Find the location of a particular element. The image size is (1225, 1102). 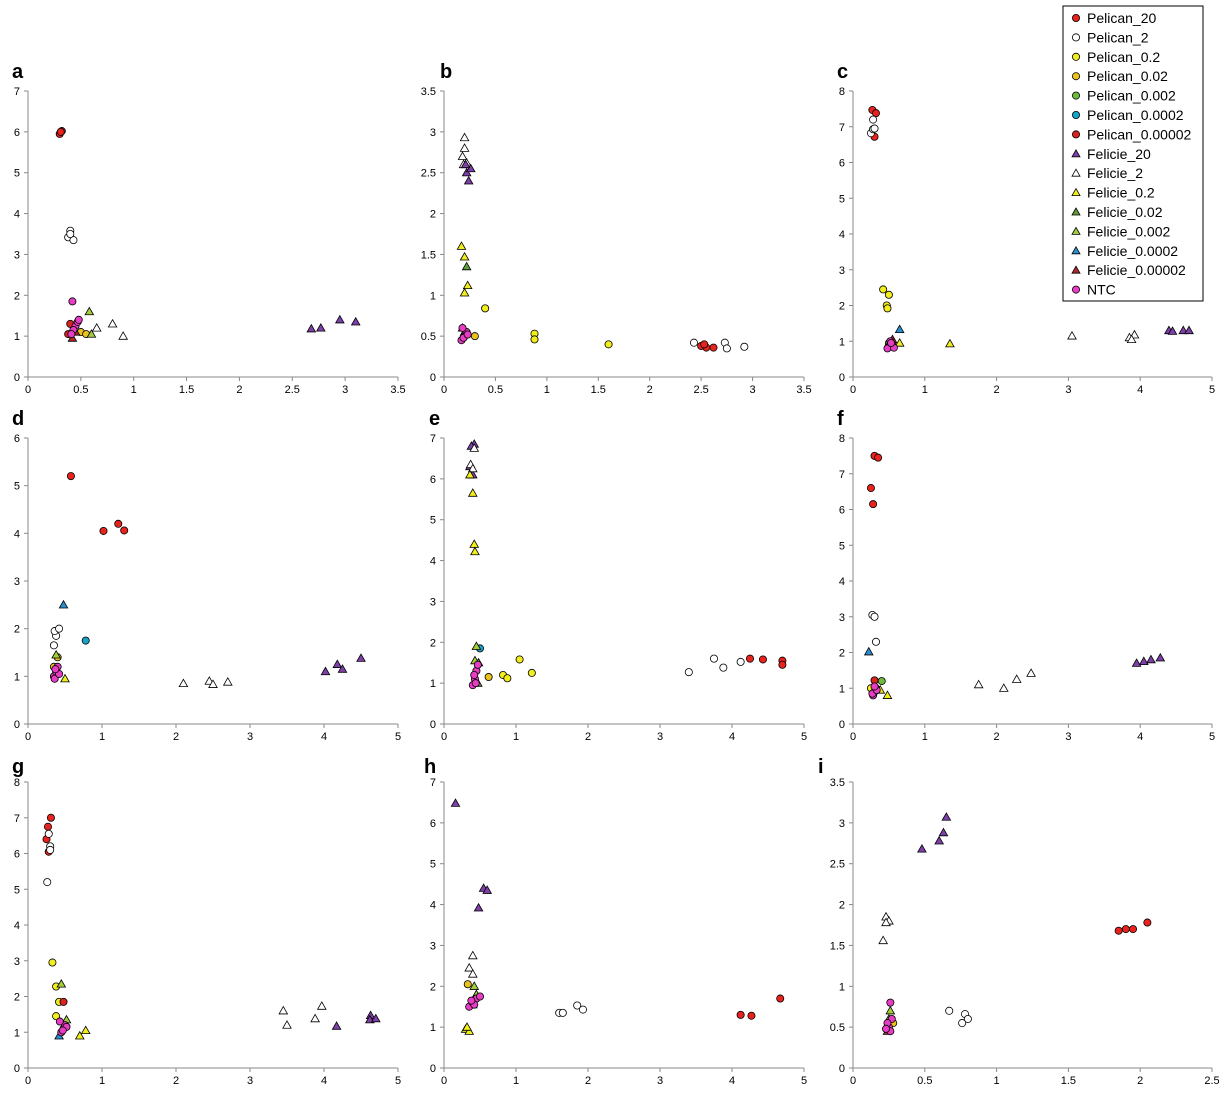

data-point-Felicie_0.0002 is located at coordinates (899, 329).